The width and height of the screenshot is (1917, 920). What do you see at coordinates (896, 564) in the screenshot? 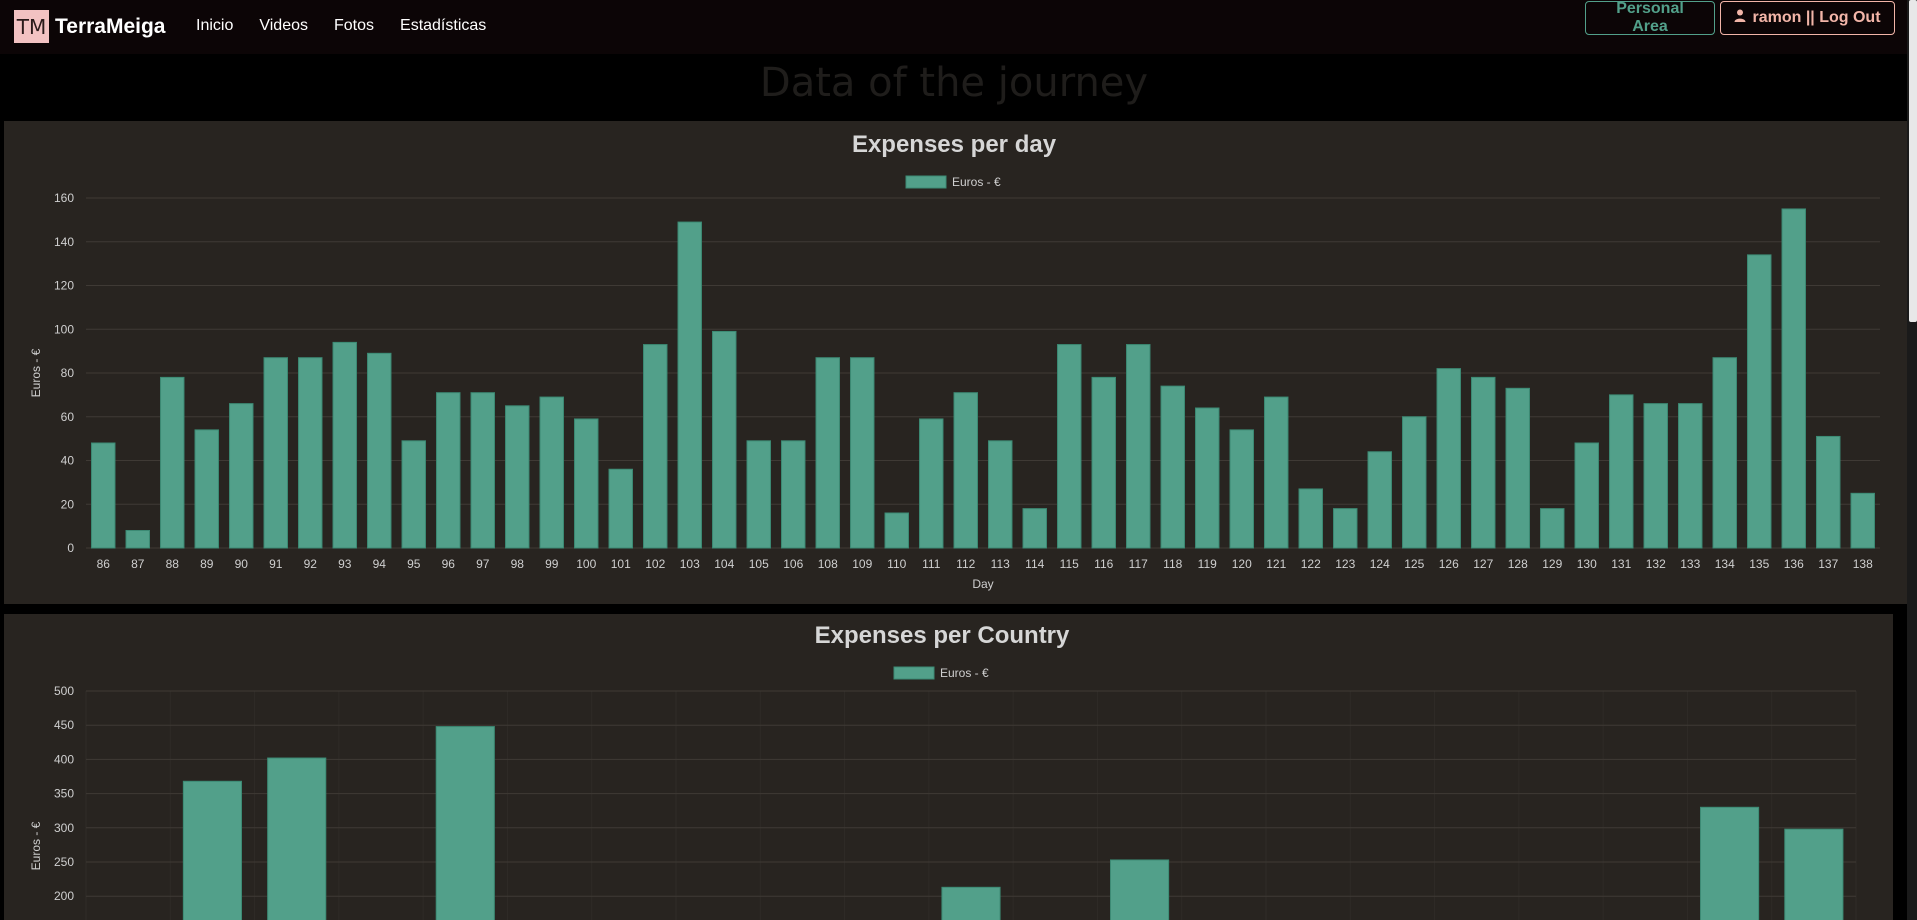
I see `x-tick-label: 110` at bounding box center [896, 564].